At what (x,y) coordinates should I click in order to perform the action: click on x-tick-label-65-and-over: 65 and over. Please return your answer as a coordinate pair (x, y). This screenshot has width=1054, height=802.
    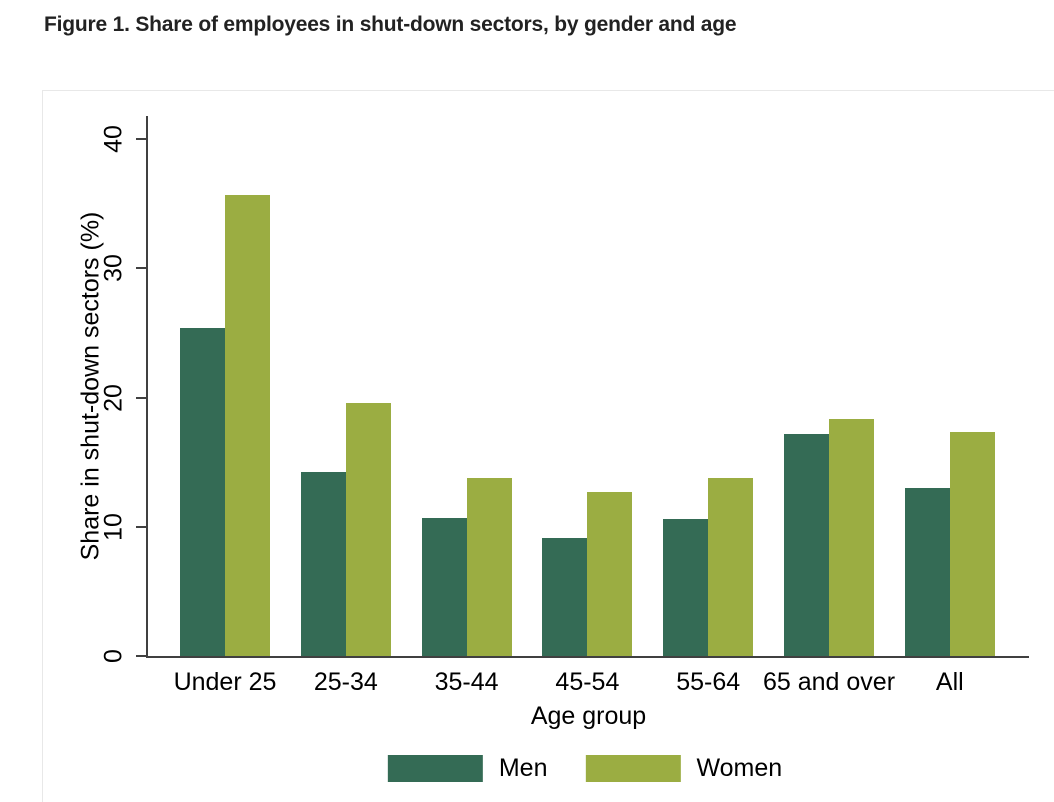
    Looking at the image, I should click on (829, 682).